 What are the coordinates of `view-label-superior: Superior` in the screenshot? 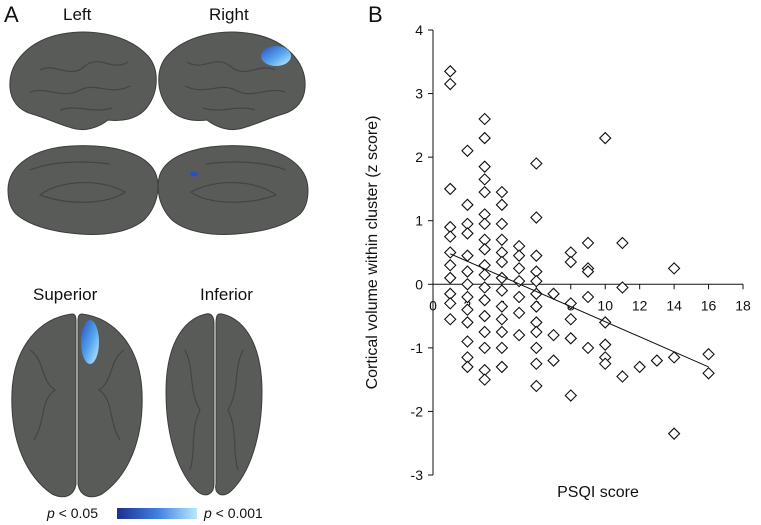 It's located at (65, 294).